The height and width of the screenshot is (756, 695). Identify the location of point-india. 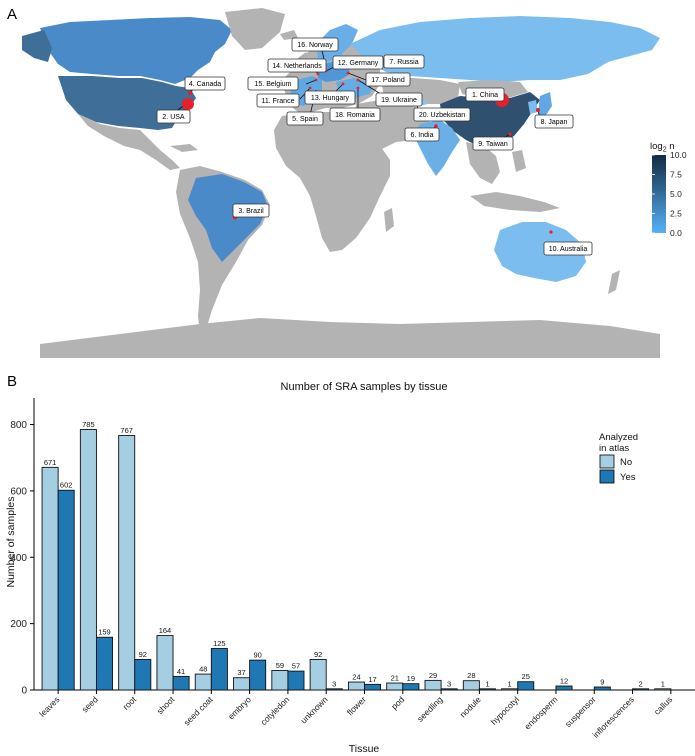
(436, 126).